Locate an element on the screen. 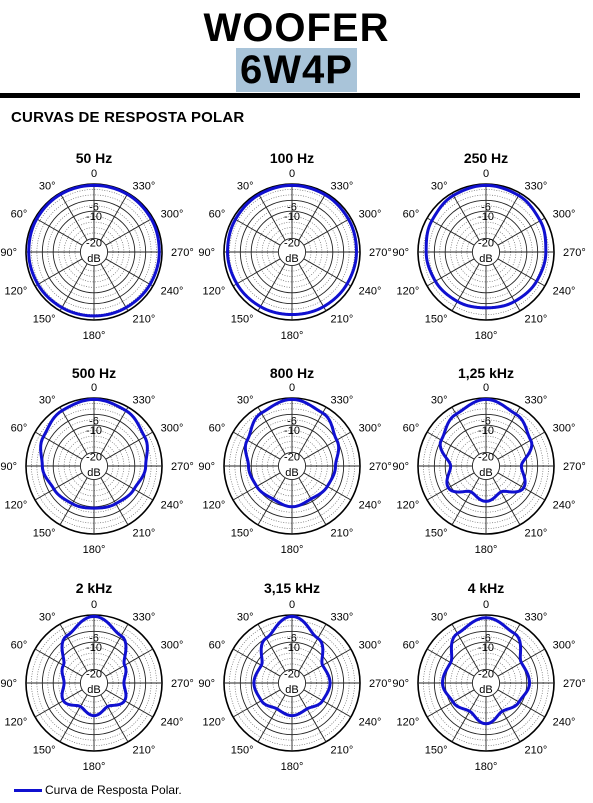 This screenshot has height=803, width=593. chart-4-angle-label: 330° is located at coordinates (144, 400).